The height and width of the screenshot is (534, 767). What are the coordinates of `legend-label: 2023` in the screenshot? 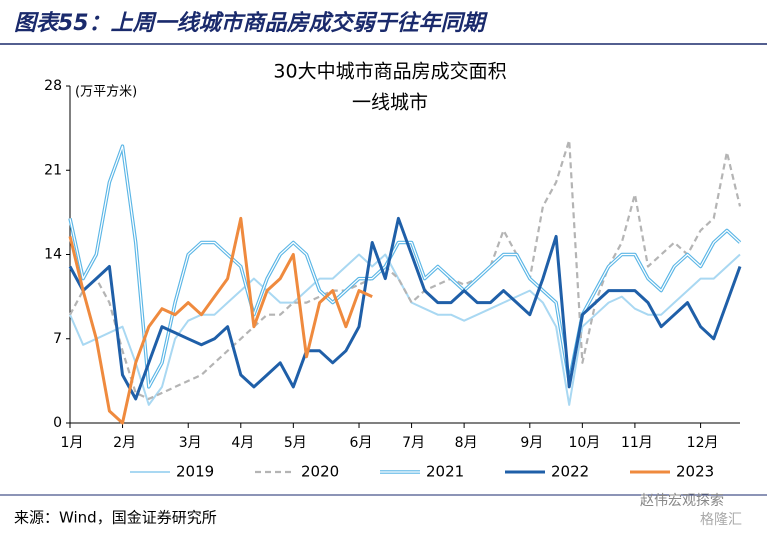 It's located at (695, 472).